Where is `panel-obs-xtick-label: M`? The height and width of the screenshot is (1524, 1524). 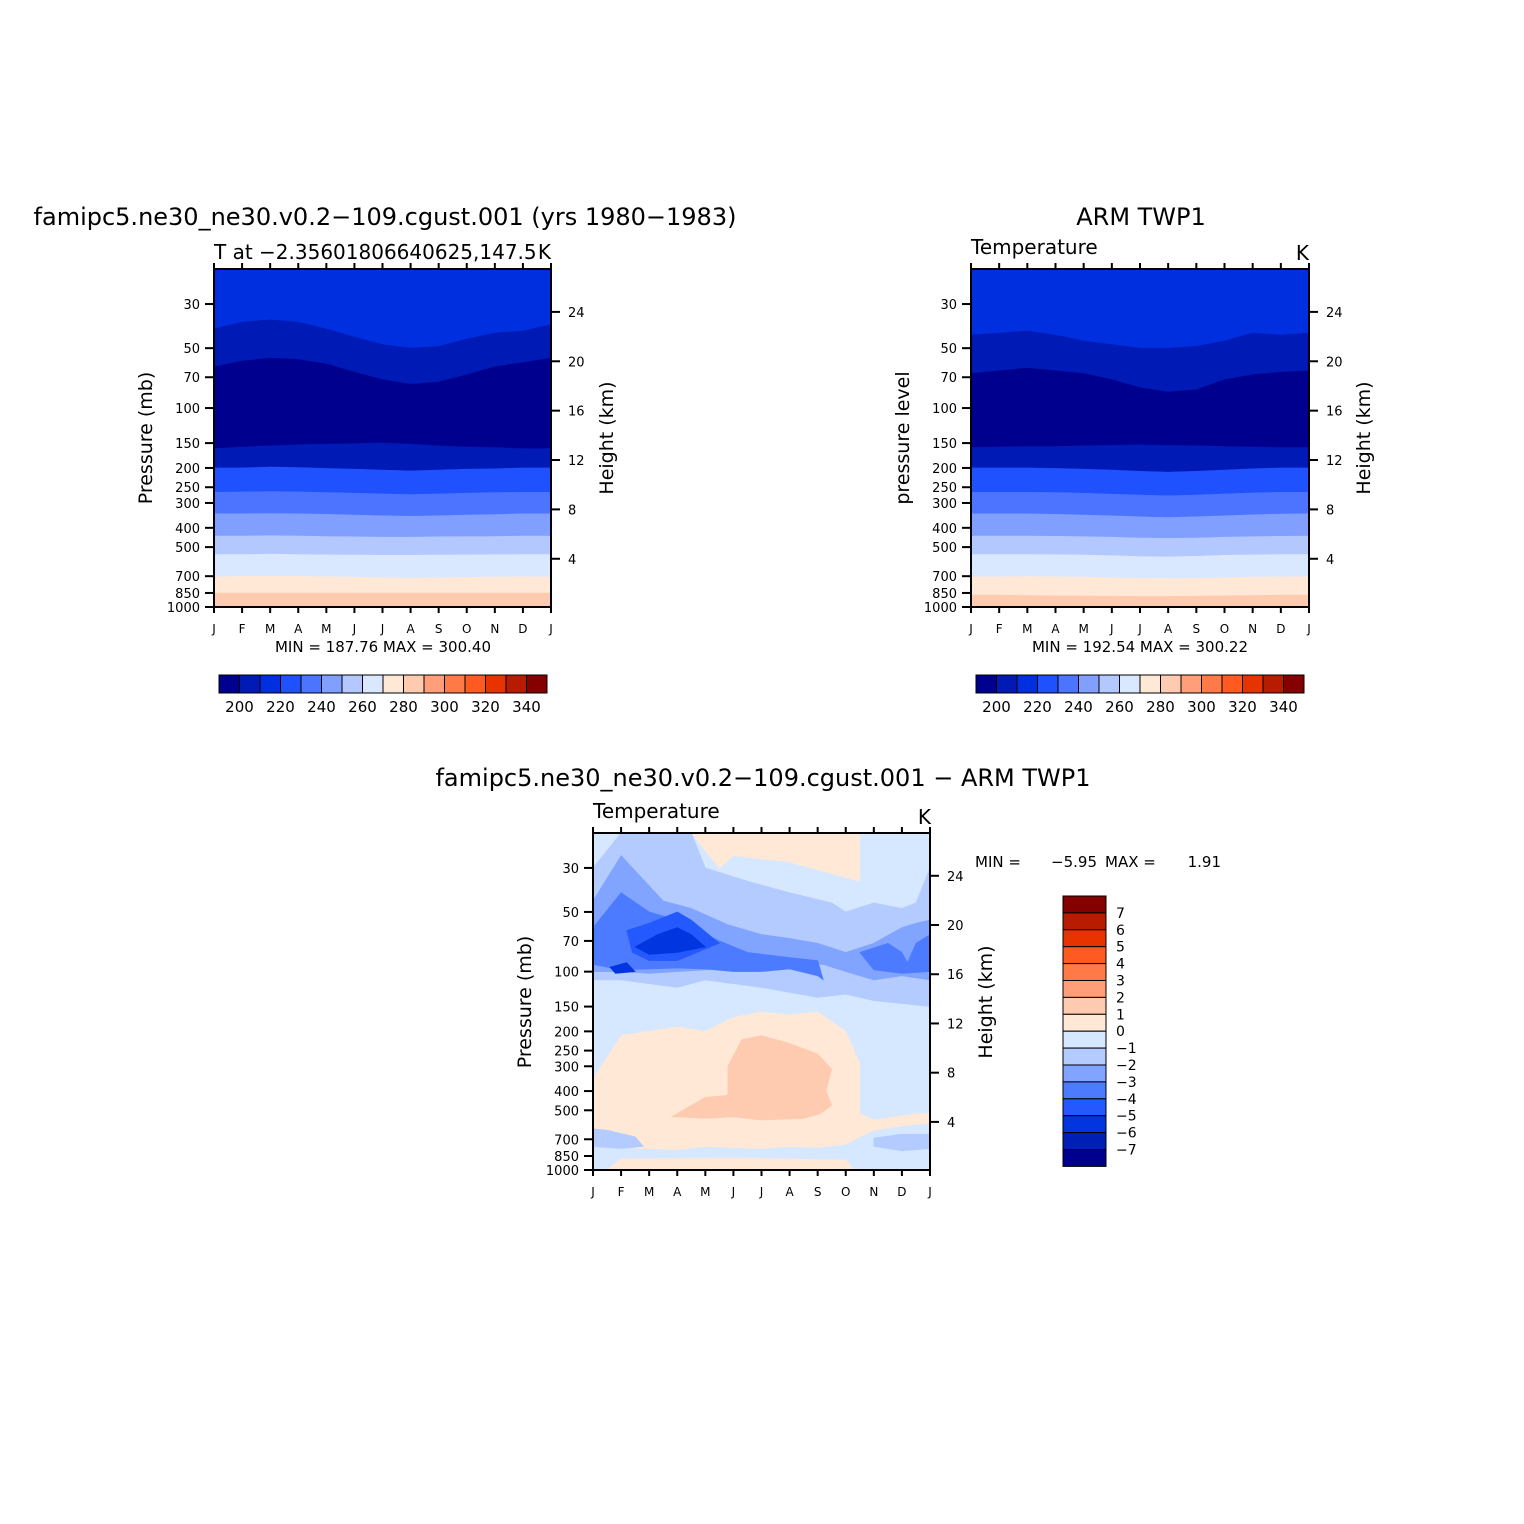 panel-obs-xtick-label: M is located at coordinates (1027, 629).